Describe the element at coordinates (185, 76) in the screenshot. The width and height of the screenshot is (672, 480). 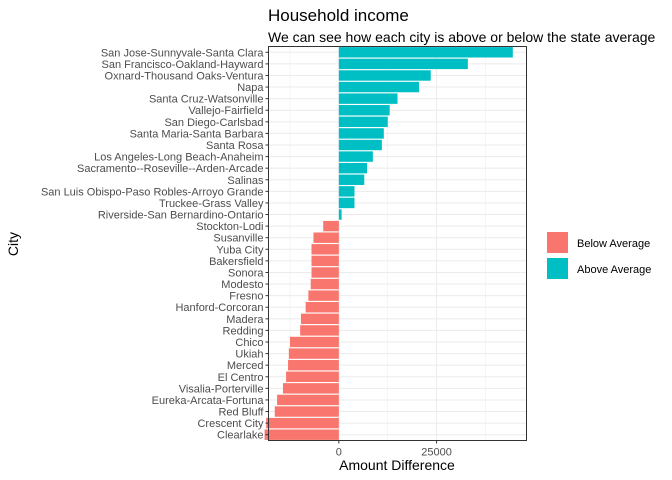
I see `y-tick-label: Oxnard-Thousand Oaks-Ventura` at that location.